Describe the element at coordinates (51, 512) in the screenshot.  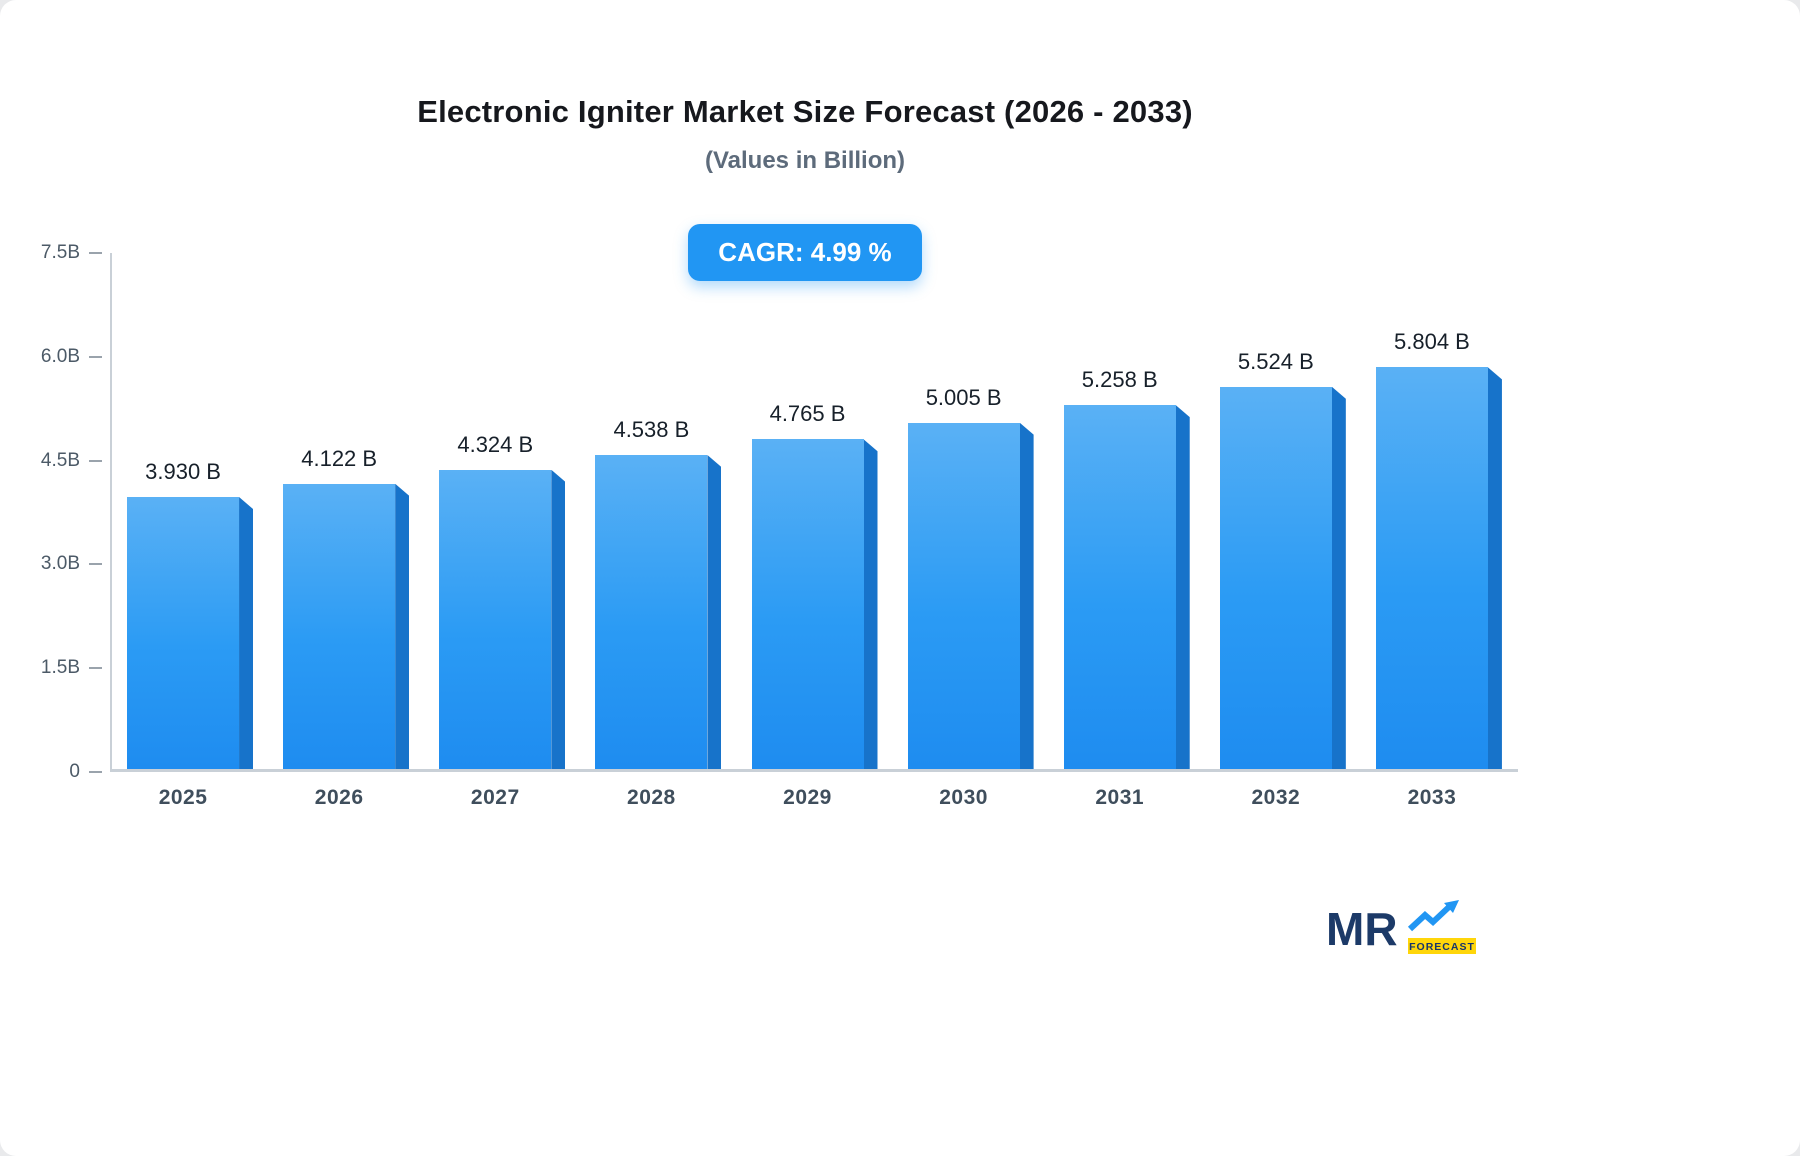
I see `y-axis: 0 1.5B 3.0B 4.5B 6.0B 7.5B` at that location.